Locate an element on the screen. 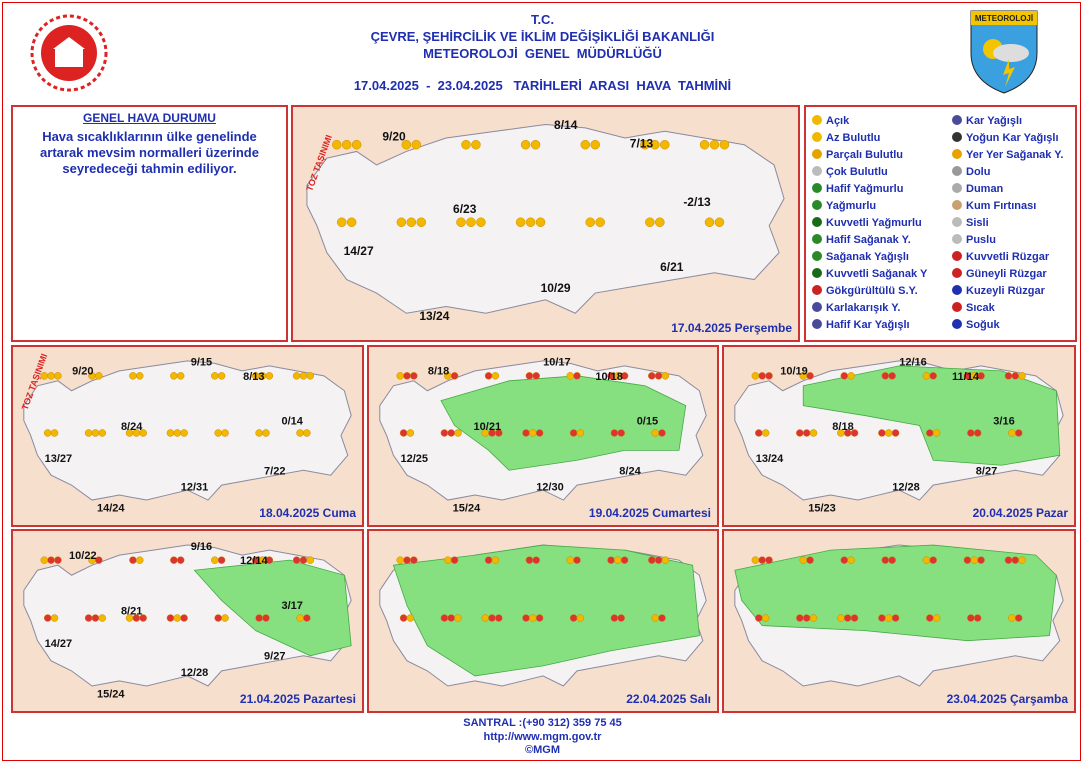 Image resolution: width=1085 pixels, height=765 pixels. map-date: 19.04.2025 Cumartesi is located at coordinates (650, 513).